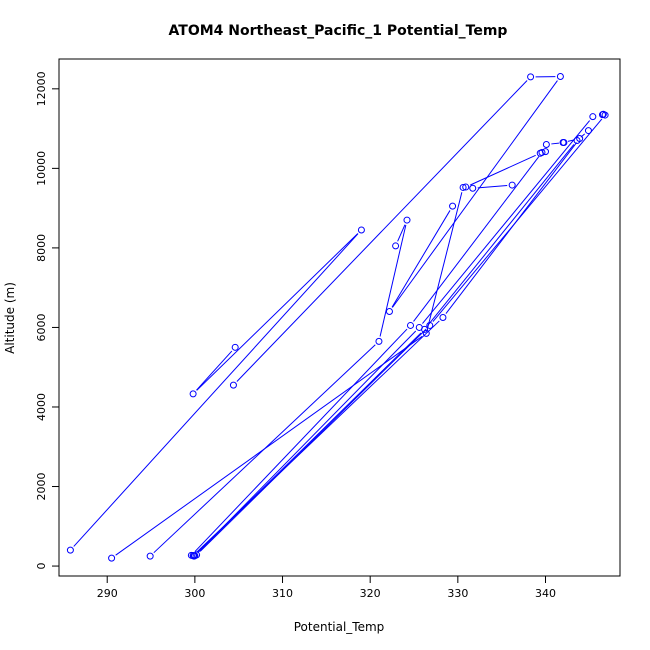 Image resolution: width=650 pixels, height=650 pixels. I want to click on x-tick-label: 320, so click(370, 593).